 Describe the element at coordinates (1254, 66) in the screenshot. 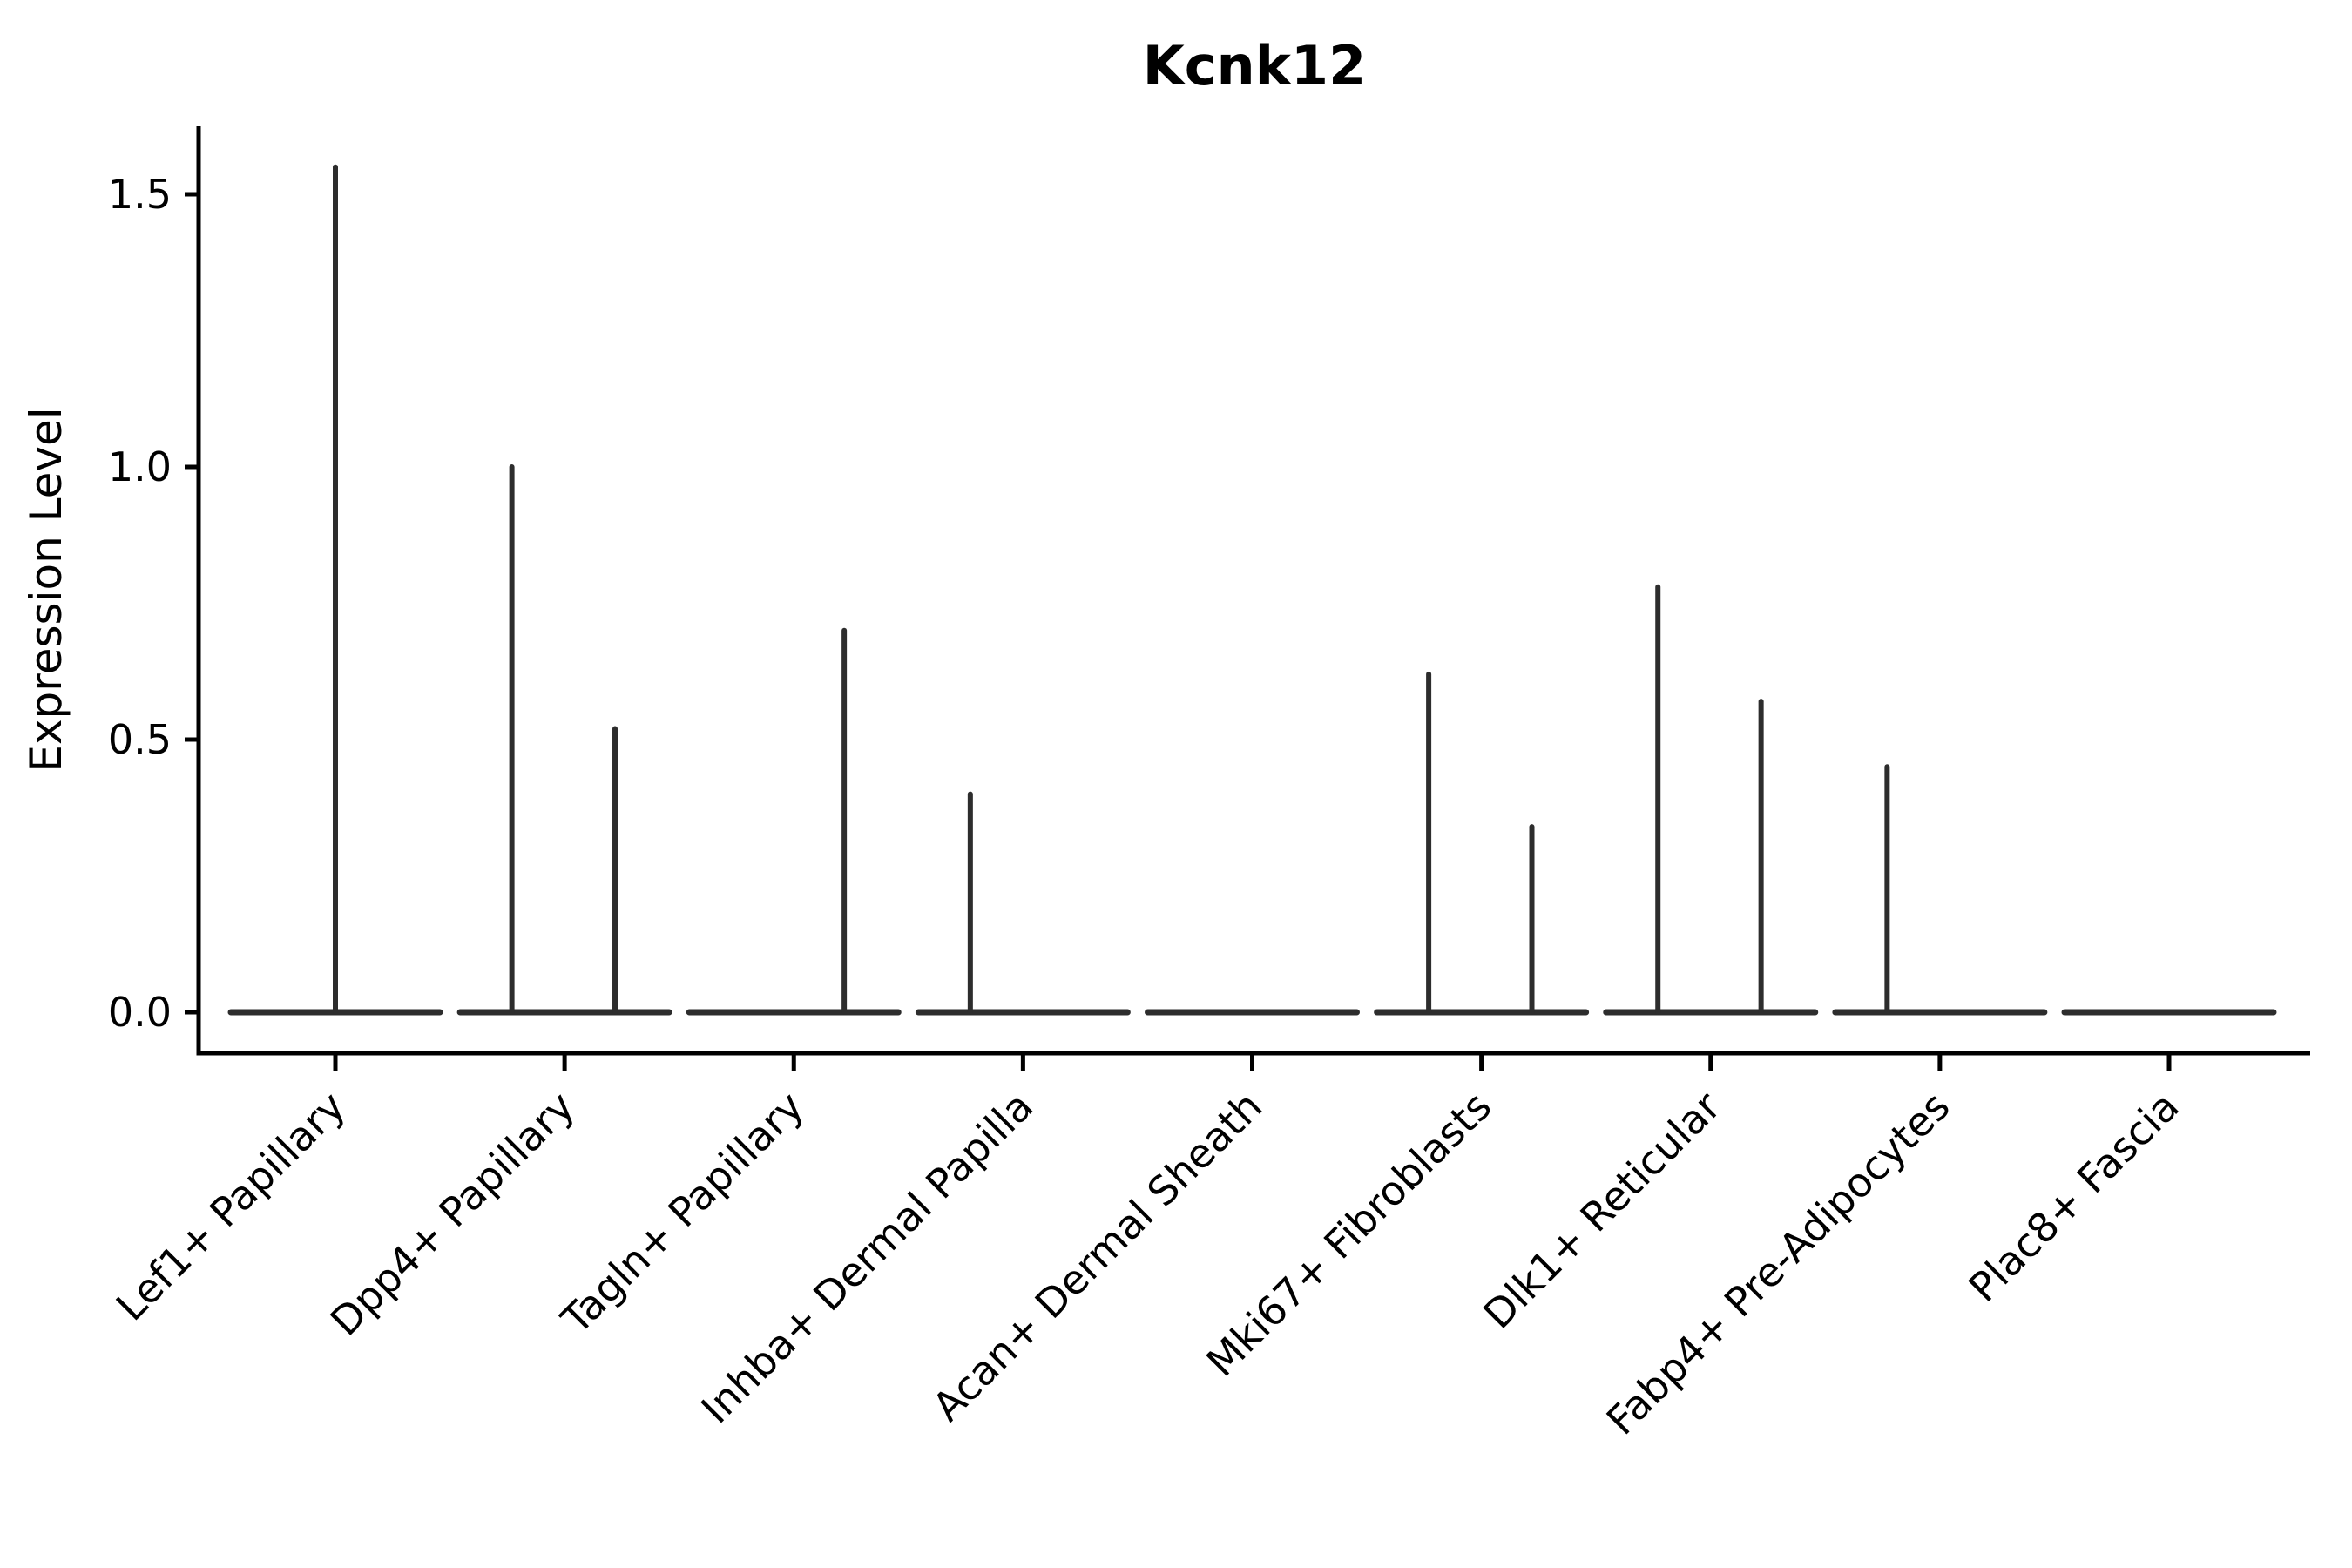

I see `chart-title: Kcnk12` at that location.